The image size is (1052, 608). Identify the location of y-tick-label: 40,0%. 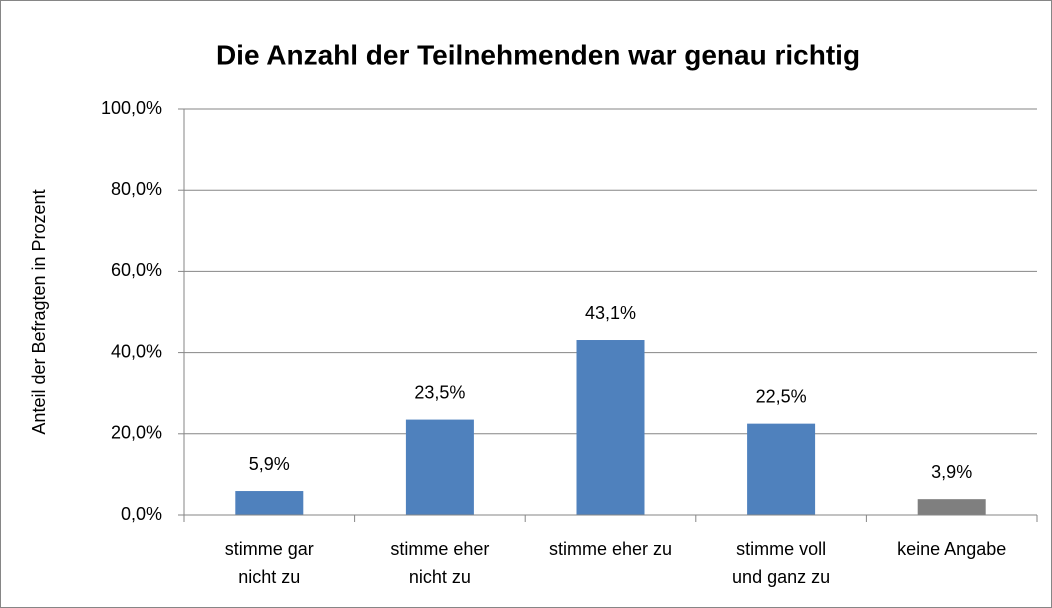
(136, 351).